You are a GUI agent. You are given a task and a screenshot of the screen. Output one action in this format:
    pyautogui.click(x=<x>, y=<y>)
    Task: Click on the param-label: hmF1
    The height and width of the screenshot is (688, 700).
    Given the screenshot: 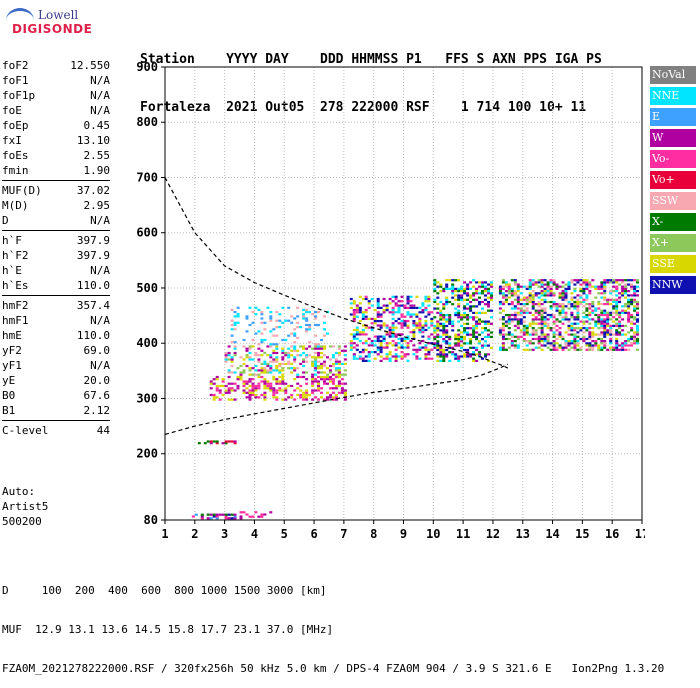 What is the action you would take?
    pyautogui.click(x=15, y=320)
    